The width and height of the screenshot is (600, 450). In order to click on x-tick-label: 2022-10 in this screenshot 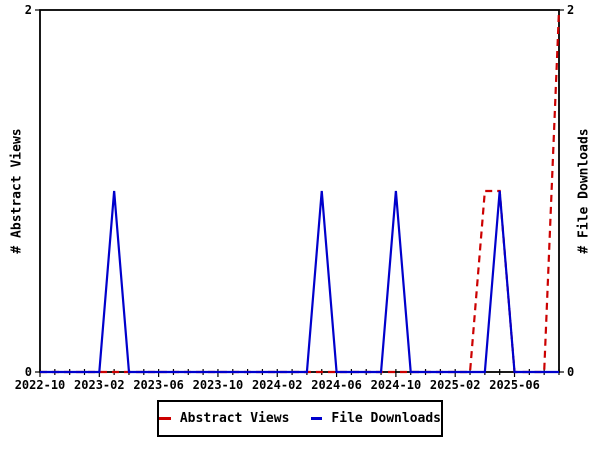, I will do `click(40, 385)`.